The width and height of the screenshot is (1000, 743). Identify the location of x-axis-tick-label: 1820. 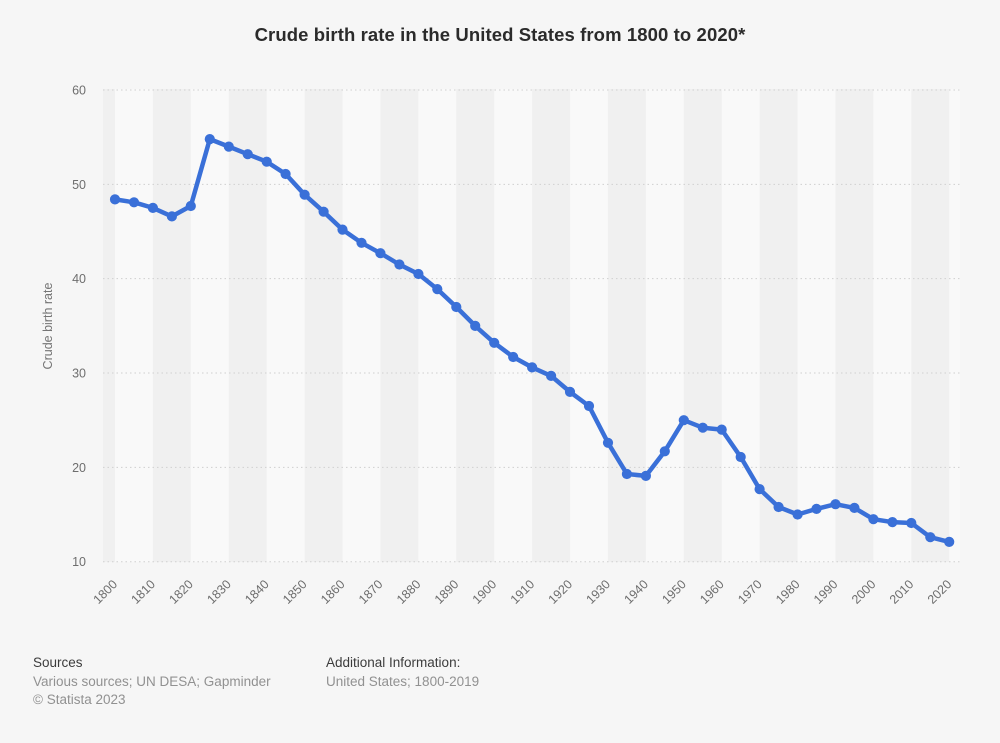
(181, 592).